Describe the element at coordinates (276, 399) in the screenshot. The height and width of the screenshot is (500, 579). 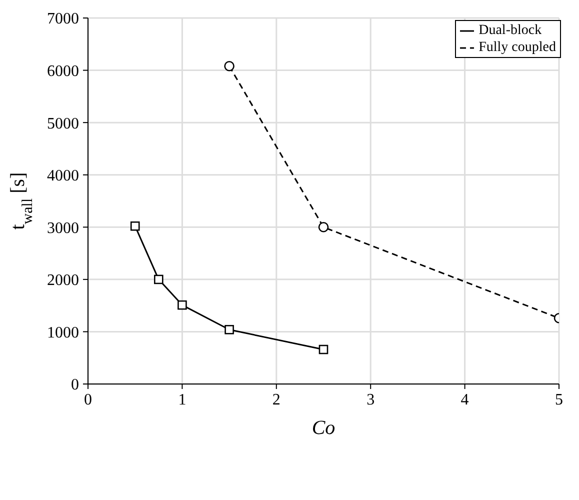
I see `x-tick-label: 2` at that location.